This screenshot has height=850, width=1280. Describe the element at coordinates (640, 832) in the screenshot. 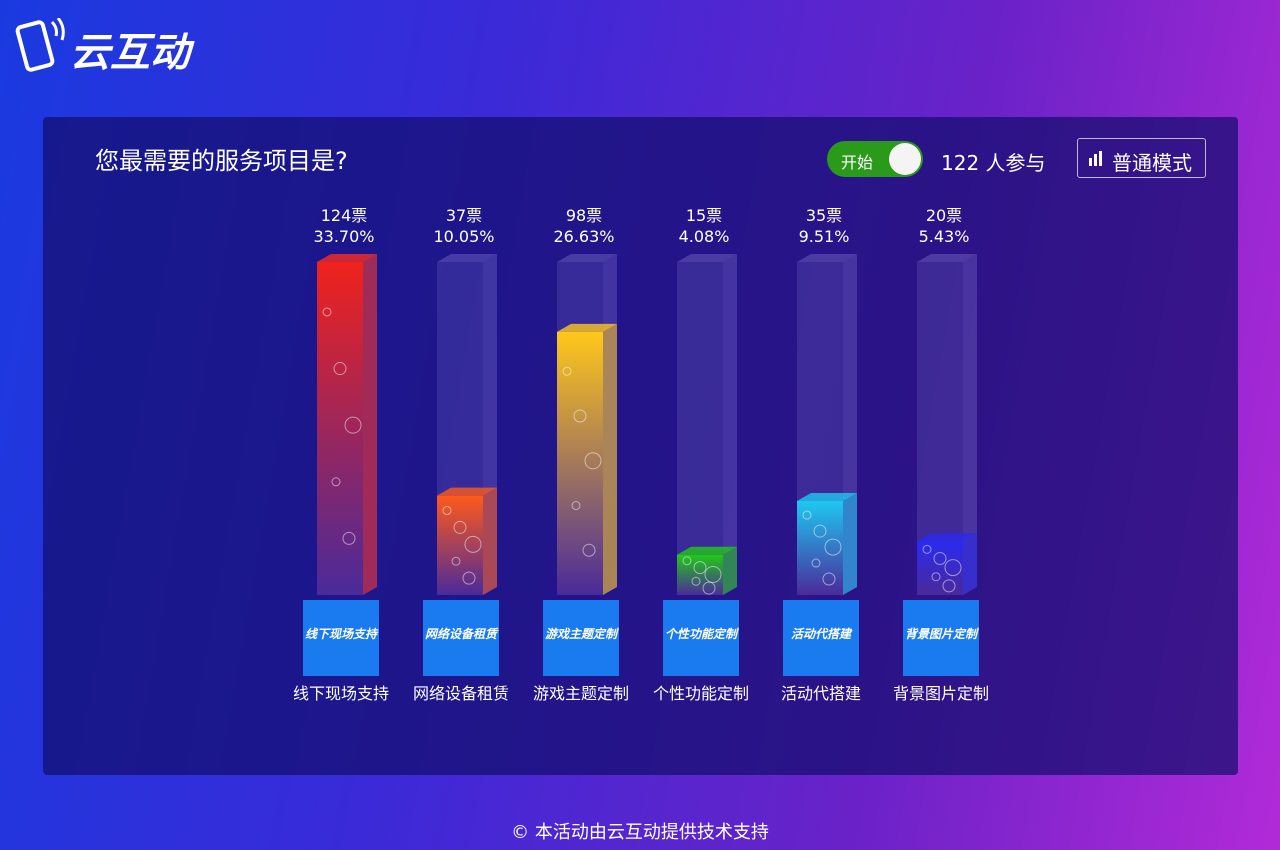

I see `footer: © 本活动由云互动提供技术支持` at that location.